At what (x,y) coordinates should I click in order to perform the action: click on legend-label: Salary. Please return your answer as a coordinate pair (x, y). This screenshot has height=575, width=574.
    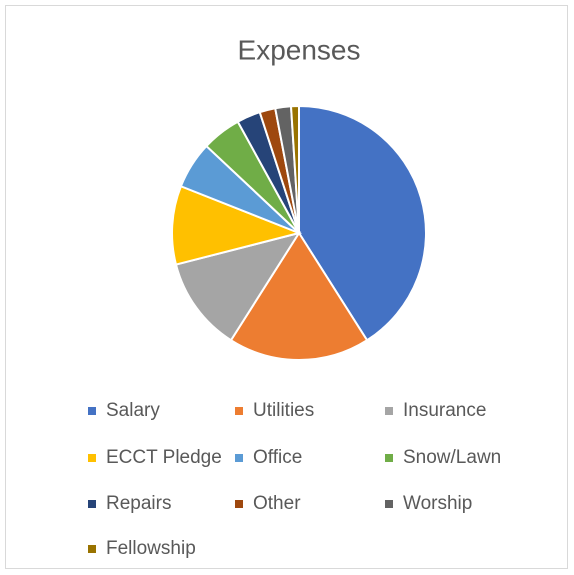
    Looking at the image, I should click on (133, 410).